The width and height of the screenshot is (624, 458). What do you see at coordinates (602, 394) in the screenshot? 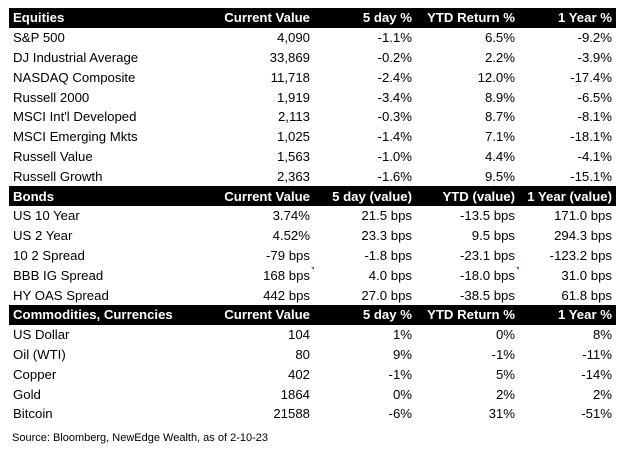
I see `cell-value-text: 2%` at bounding box center [602, 394].